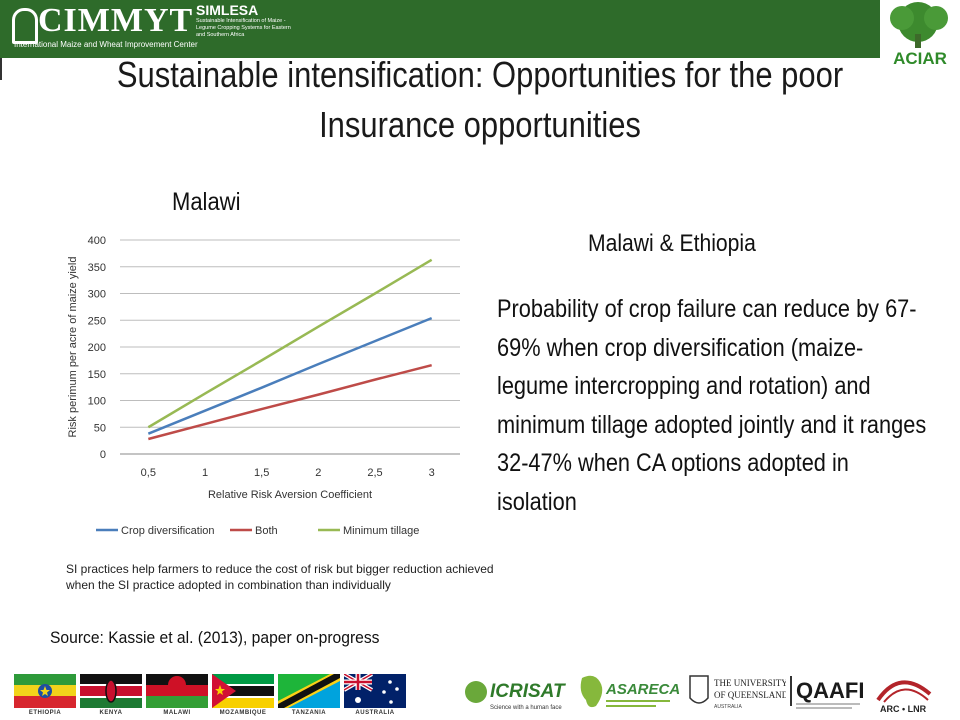  Describe the element at coordinates (919, 35) in the screenshot. I see `aciar-tree-icon: ACIAR` at that location.